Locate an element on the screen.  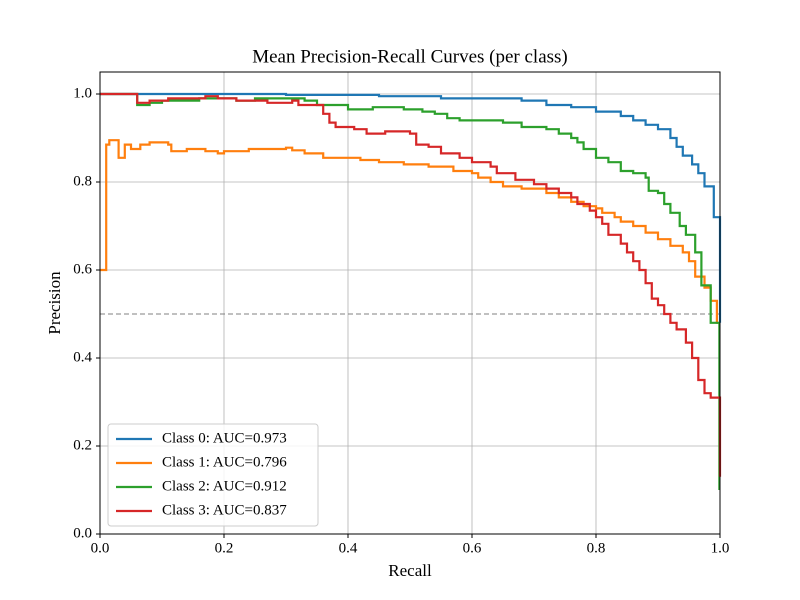
legend-box is located at coordinates (213, 475).